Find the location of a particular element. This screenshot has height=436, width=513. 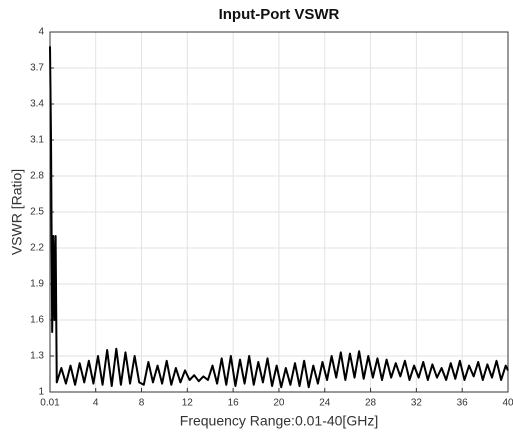

y-tick-label: 4 is located at coordinates (41, 32).